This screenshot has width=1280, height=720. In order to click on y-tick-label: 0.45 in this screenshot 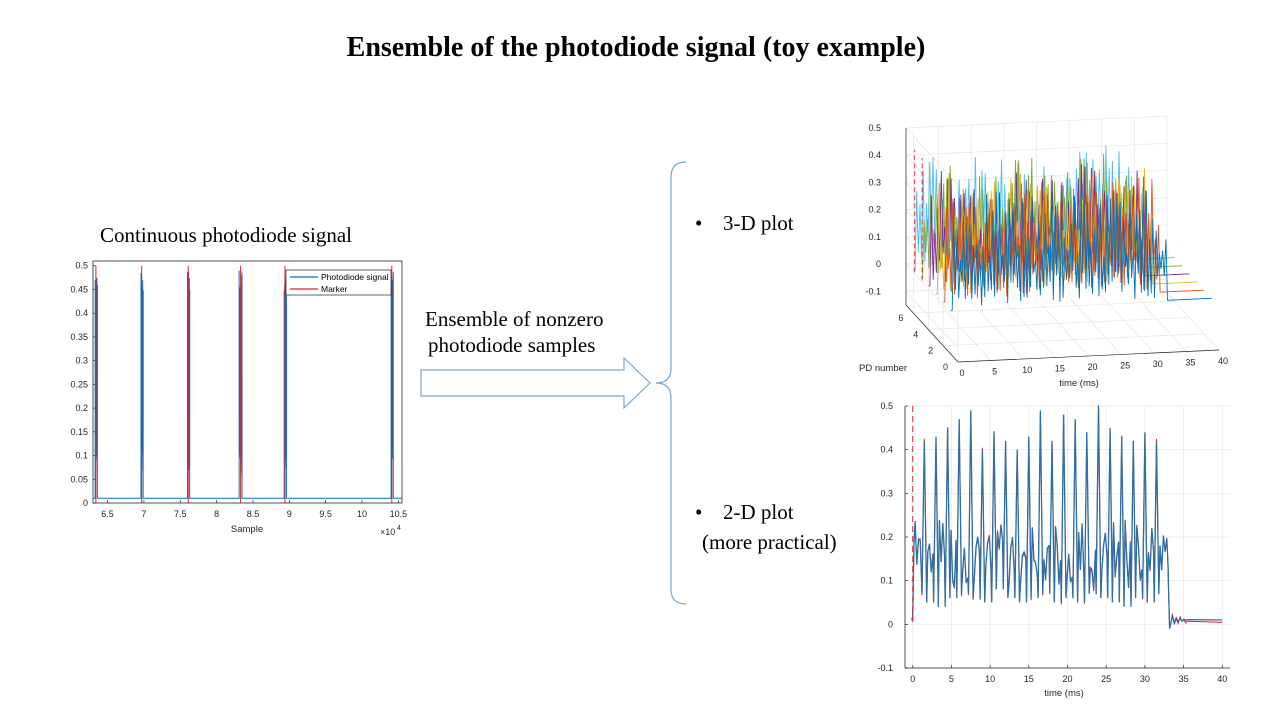, I will do `click(79, 289)`.